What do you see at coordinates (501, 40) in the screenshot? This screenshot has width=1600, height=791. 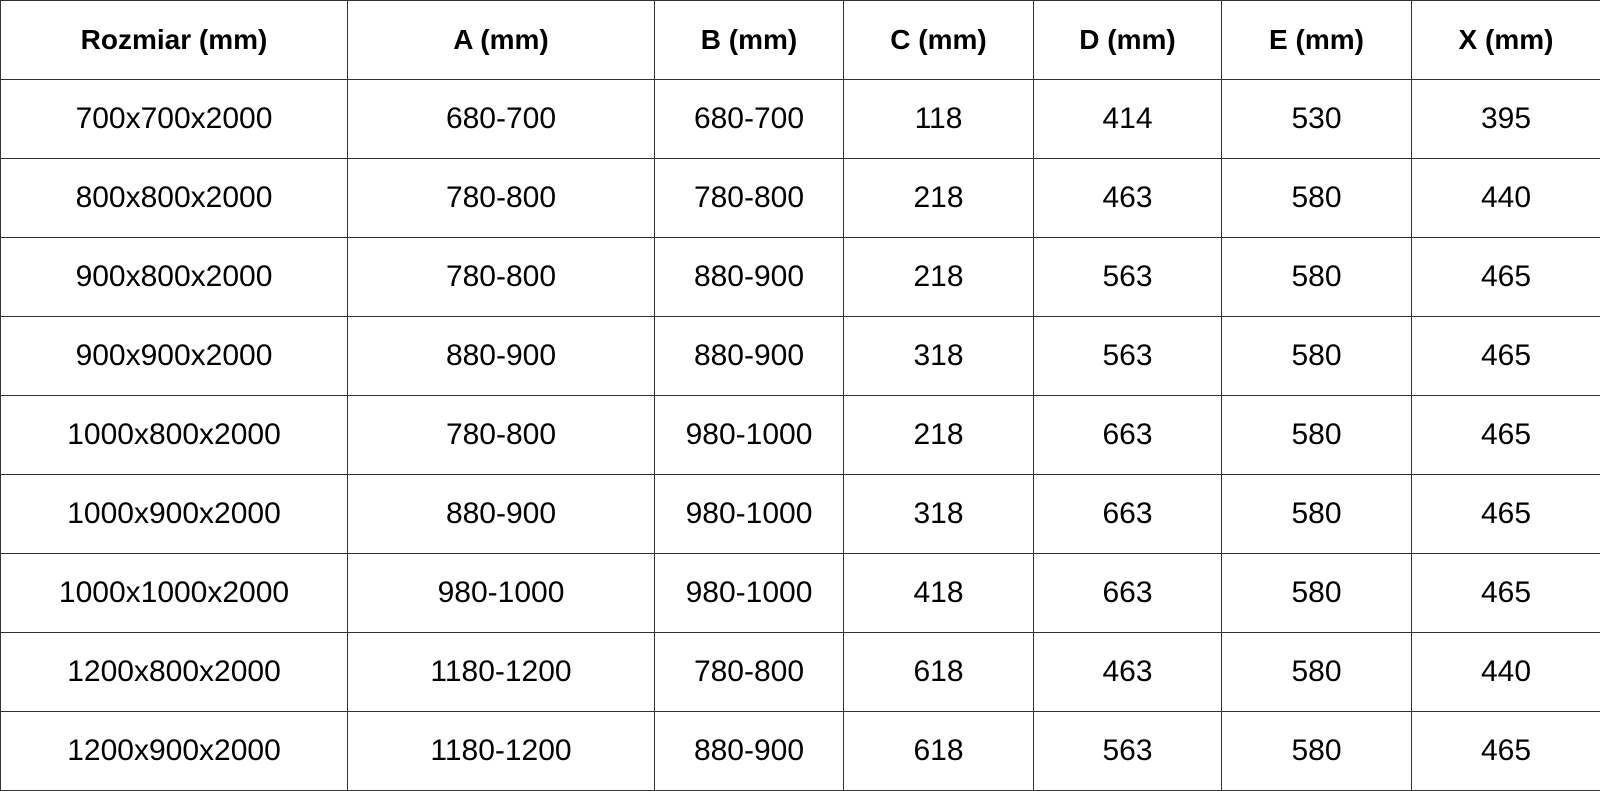 I see `column-header: A (mm)` at bounding box center [501, 40].